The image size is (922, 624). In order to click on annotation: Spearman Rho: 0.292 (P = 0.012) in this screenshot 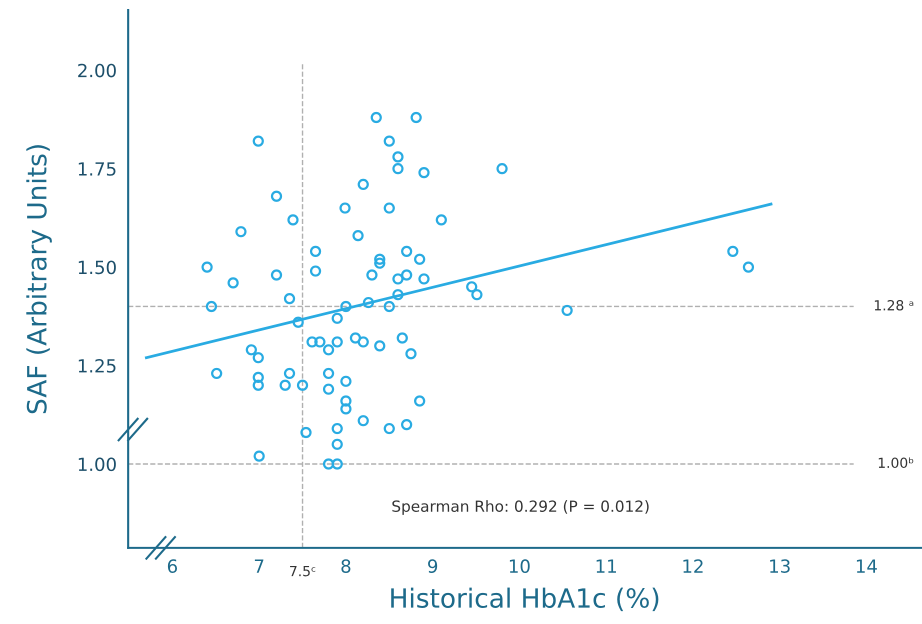, I will do `click(520, 507)`.